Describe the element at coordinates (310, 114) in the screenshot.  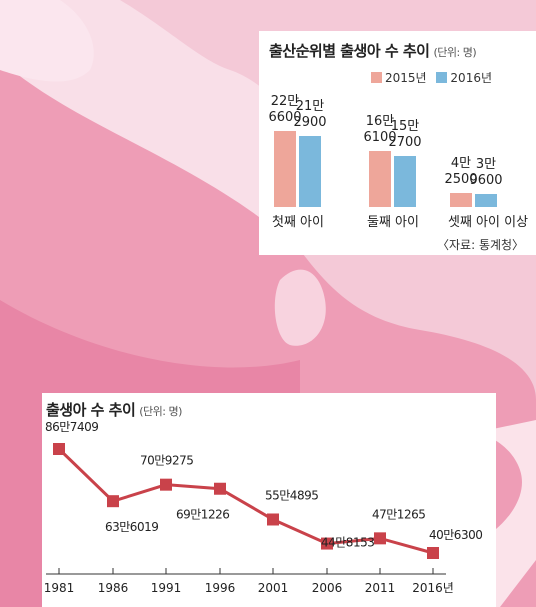
I see `bar-value-label: 21만 2900` at that location.